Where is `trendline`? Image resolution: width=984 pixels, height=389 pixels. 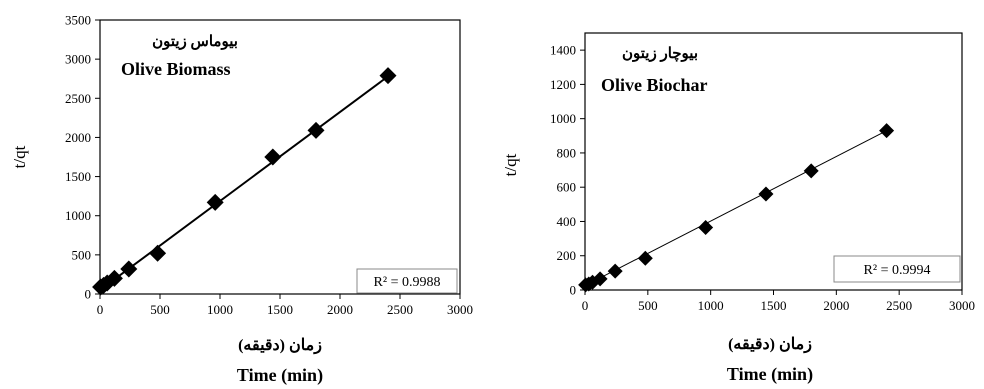 trendline is located at coordinates (735, 208).